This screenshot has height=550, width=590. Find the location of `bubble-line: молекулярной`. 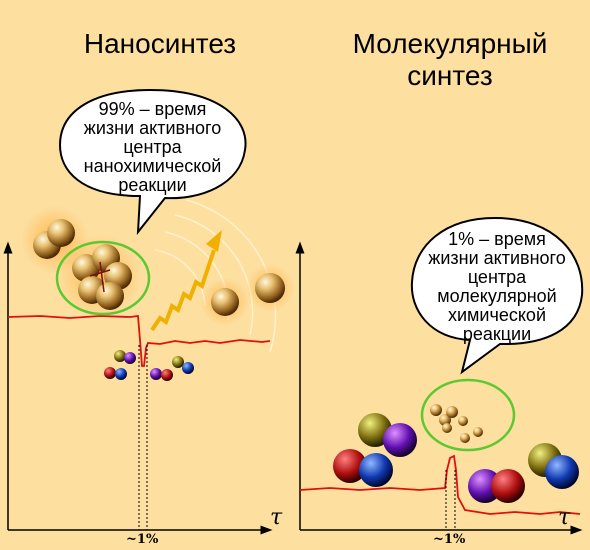

bubble-line: молекулярной is located at coordinates (497, 296).